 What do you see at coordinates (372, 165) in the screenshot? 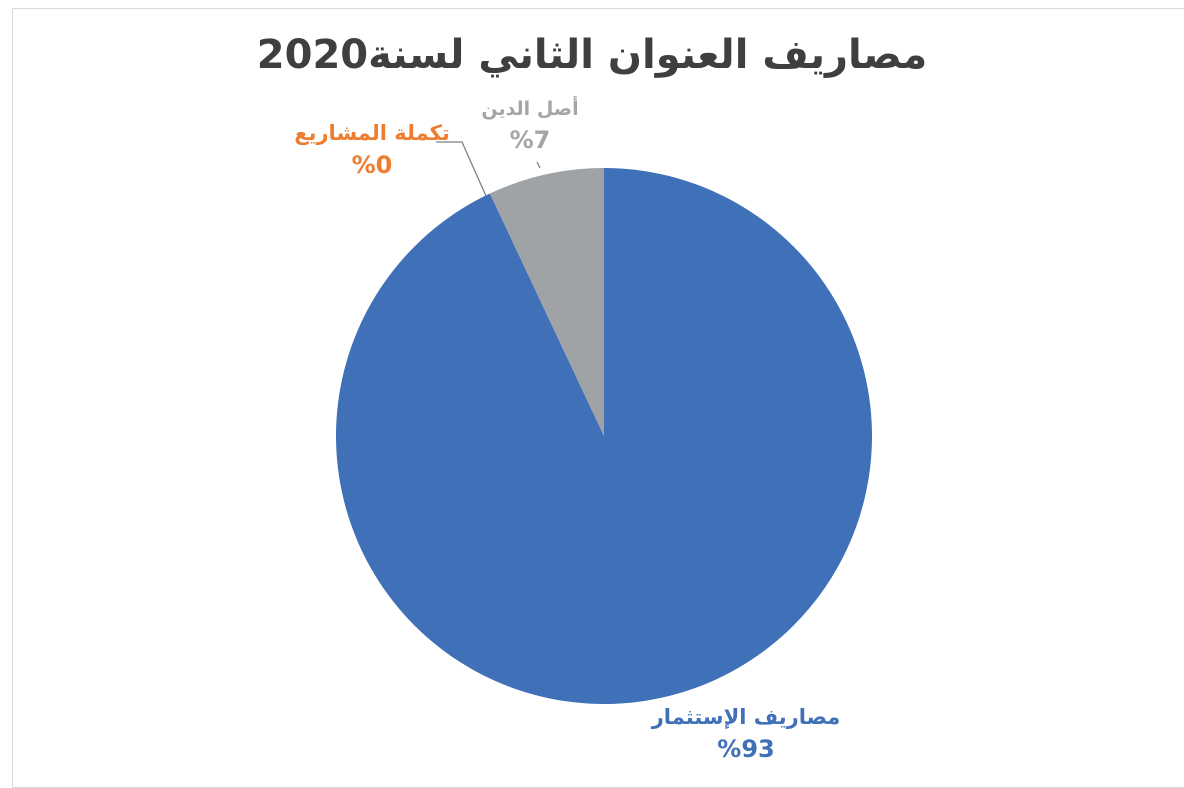
I see `slice-value-label: %0` at bounding box center [372, 165].